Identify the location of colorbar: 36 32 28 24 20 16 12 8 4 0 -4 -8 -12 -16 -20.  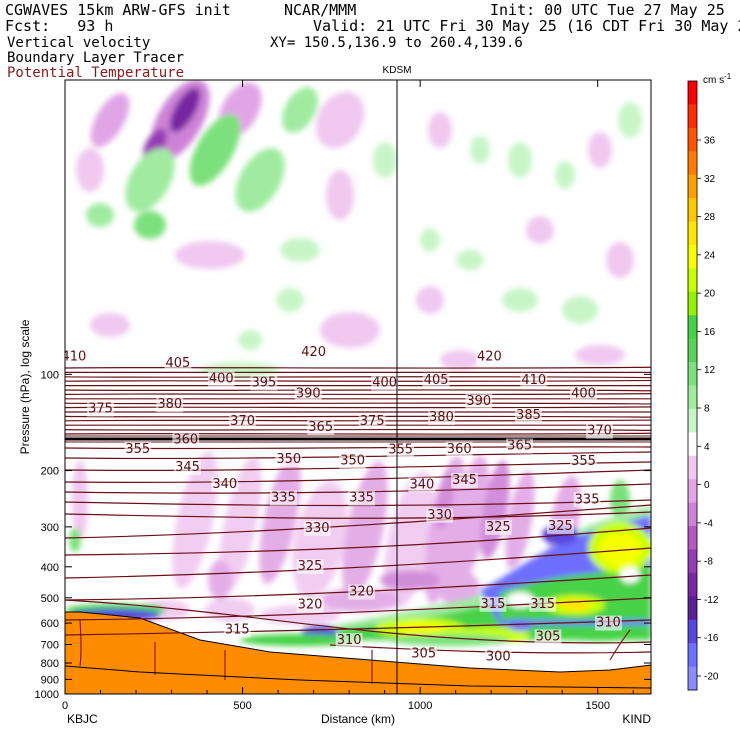
(703, 385).